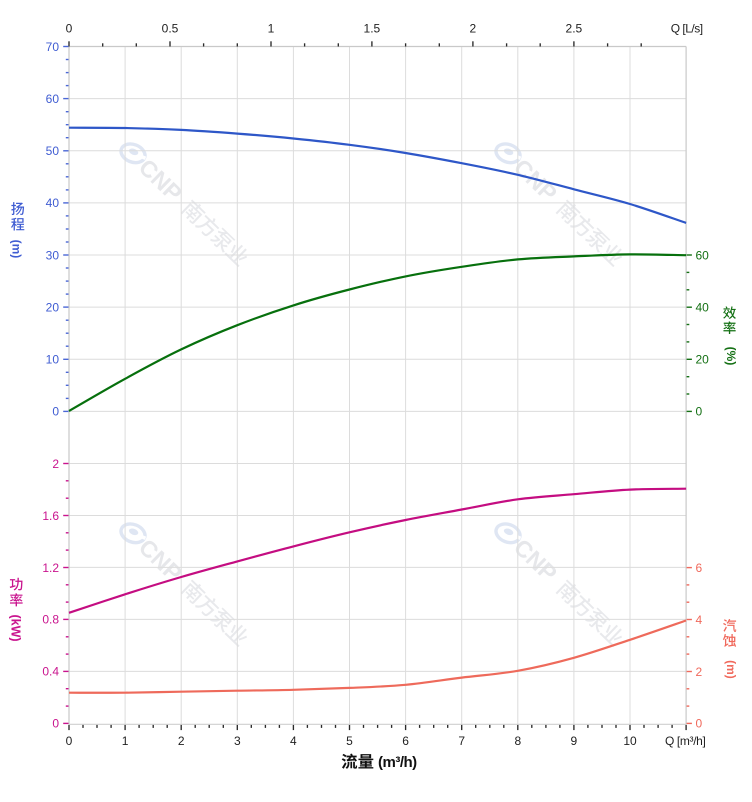  What do you see at coordinates (397, 762) in the screenshot?
I see `svg-text: (m³/h)` at bounding box center [397, 762].